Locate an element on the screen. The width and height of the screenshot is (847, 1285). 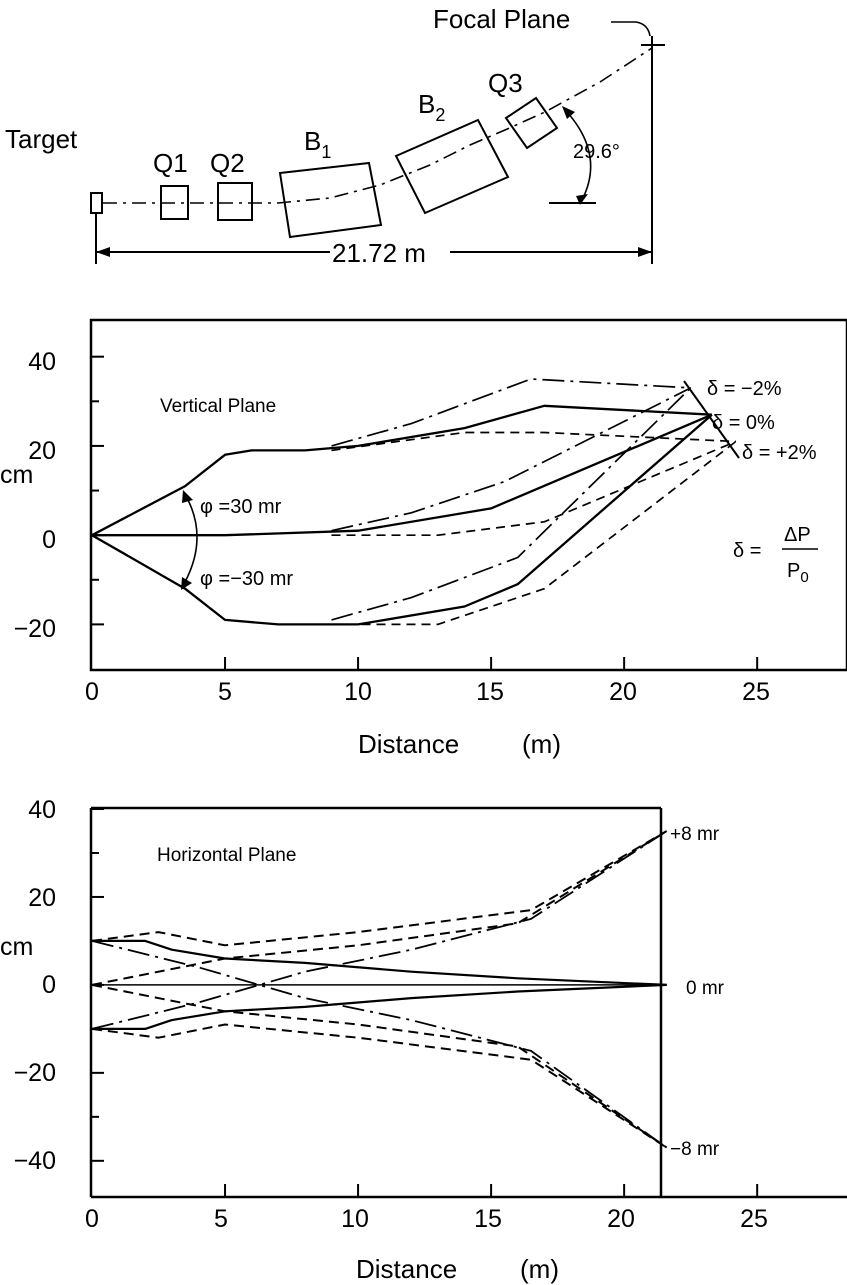
bend-b2-subscript: 2 is located at coordinates (440, 115).